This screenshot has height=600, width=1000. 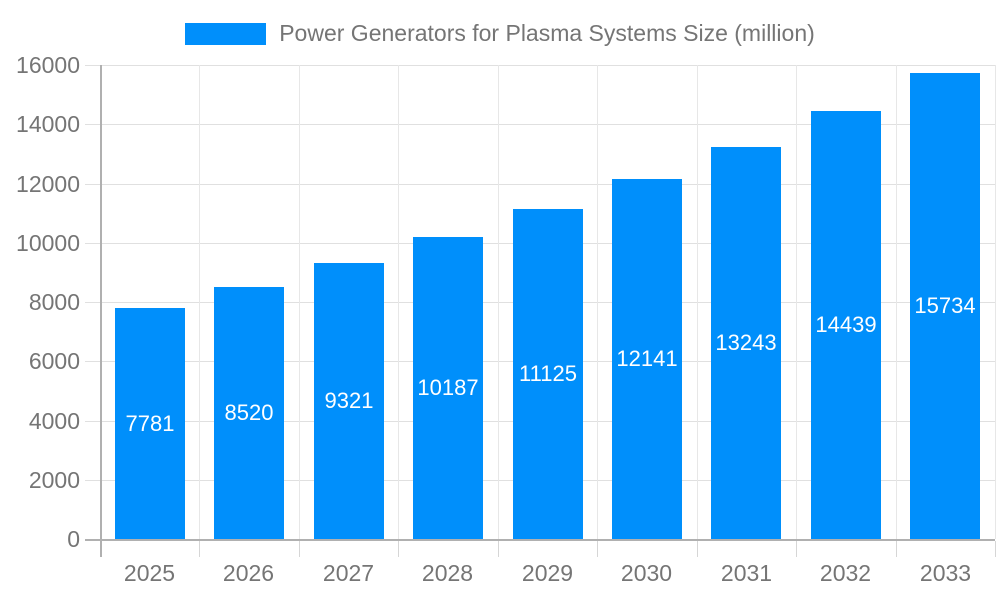 I want to click on bar-value-label: 10187, so click(x=448, y=387).